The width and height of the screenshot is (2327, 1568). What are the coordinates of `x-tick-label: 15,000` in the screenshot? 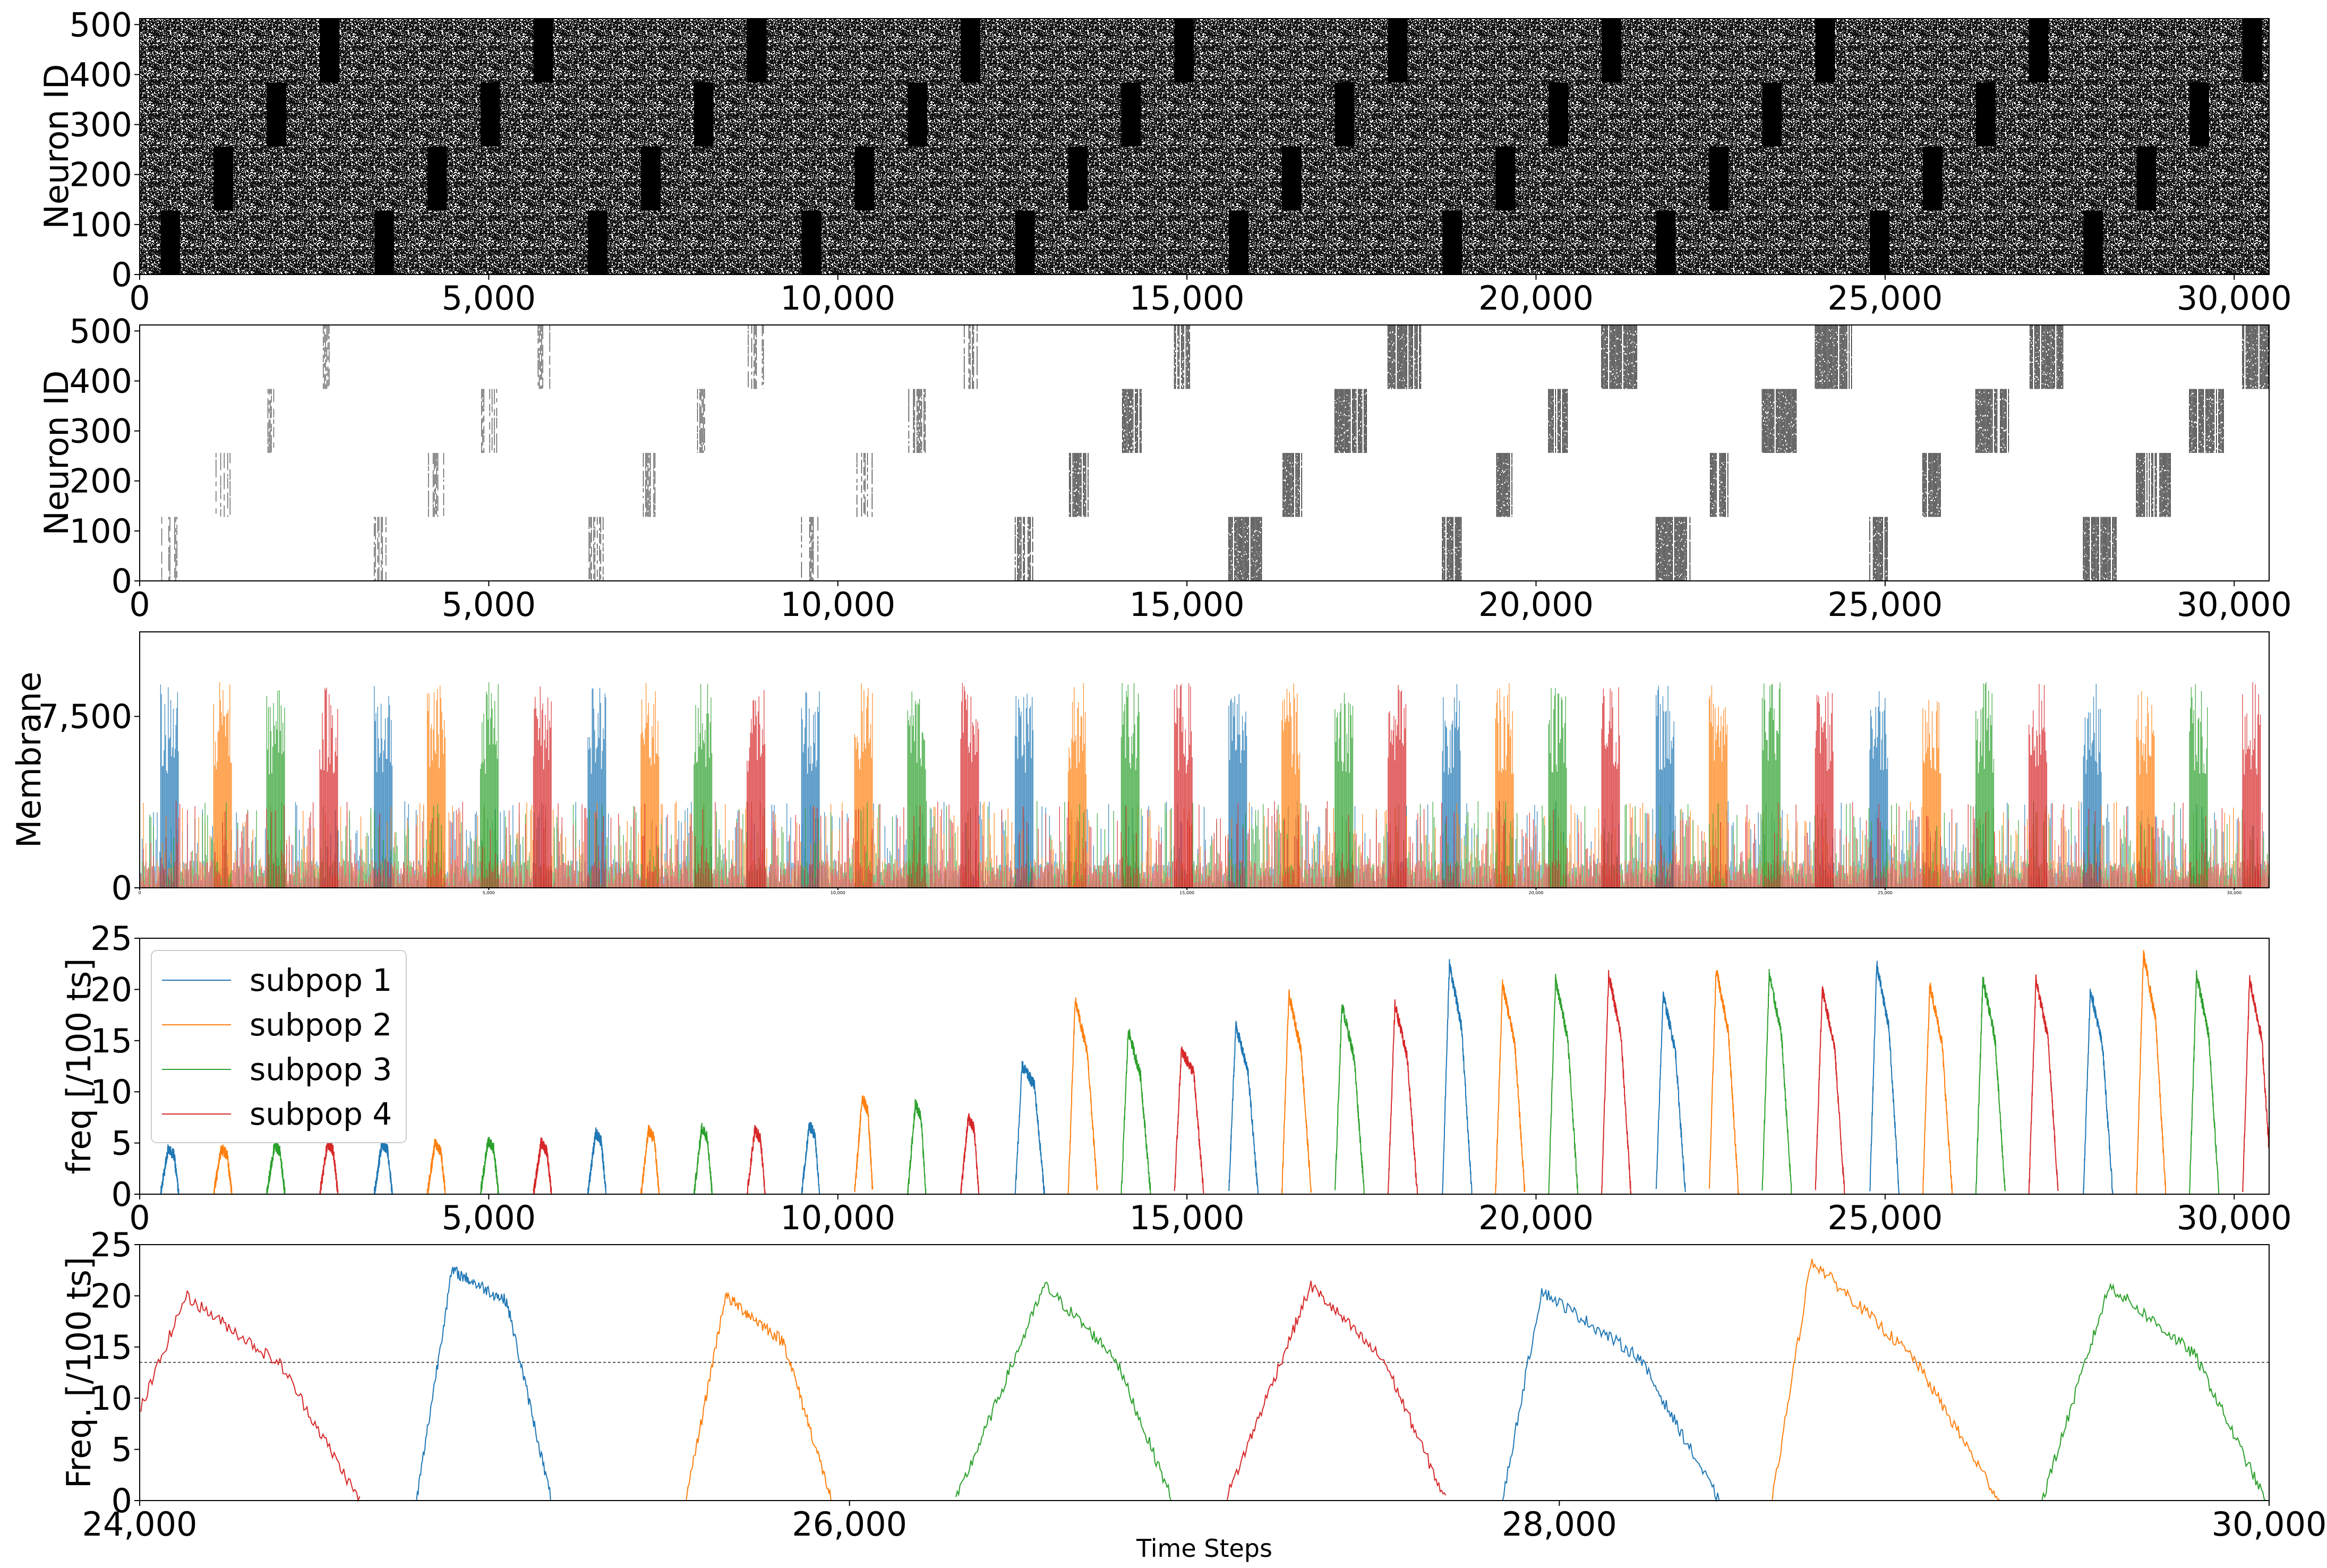 It's located at (1188, 604).